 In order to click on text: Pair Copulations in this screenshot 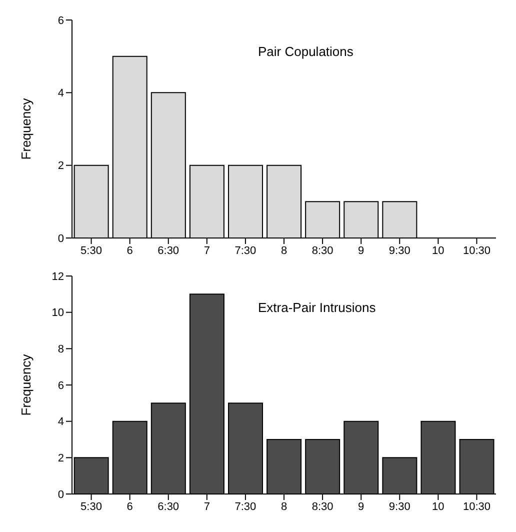, I will do `click(306, 51)`.